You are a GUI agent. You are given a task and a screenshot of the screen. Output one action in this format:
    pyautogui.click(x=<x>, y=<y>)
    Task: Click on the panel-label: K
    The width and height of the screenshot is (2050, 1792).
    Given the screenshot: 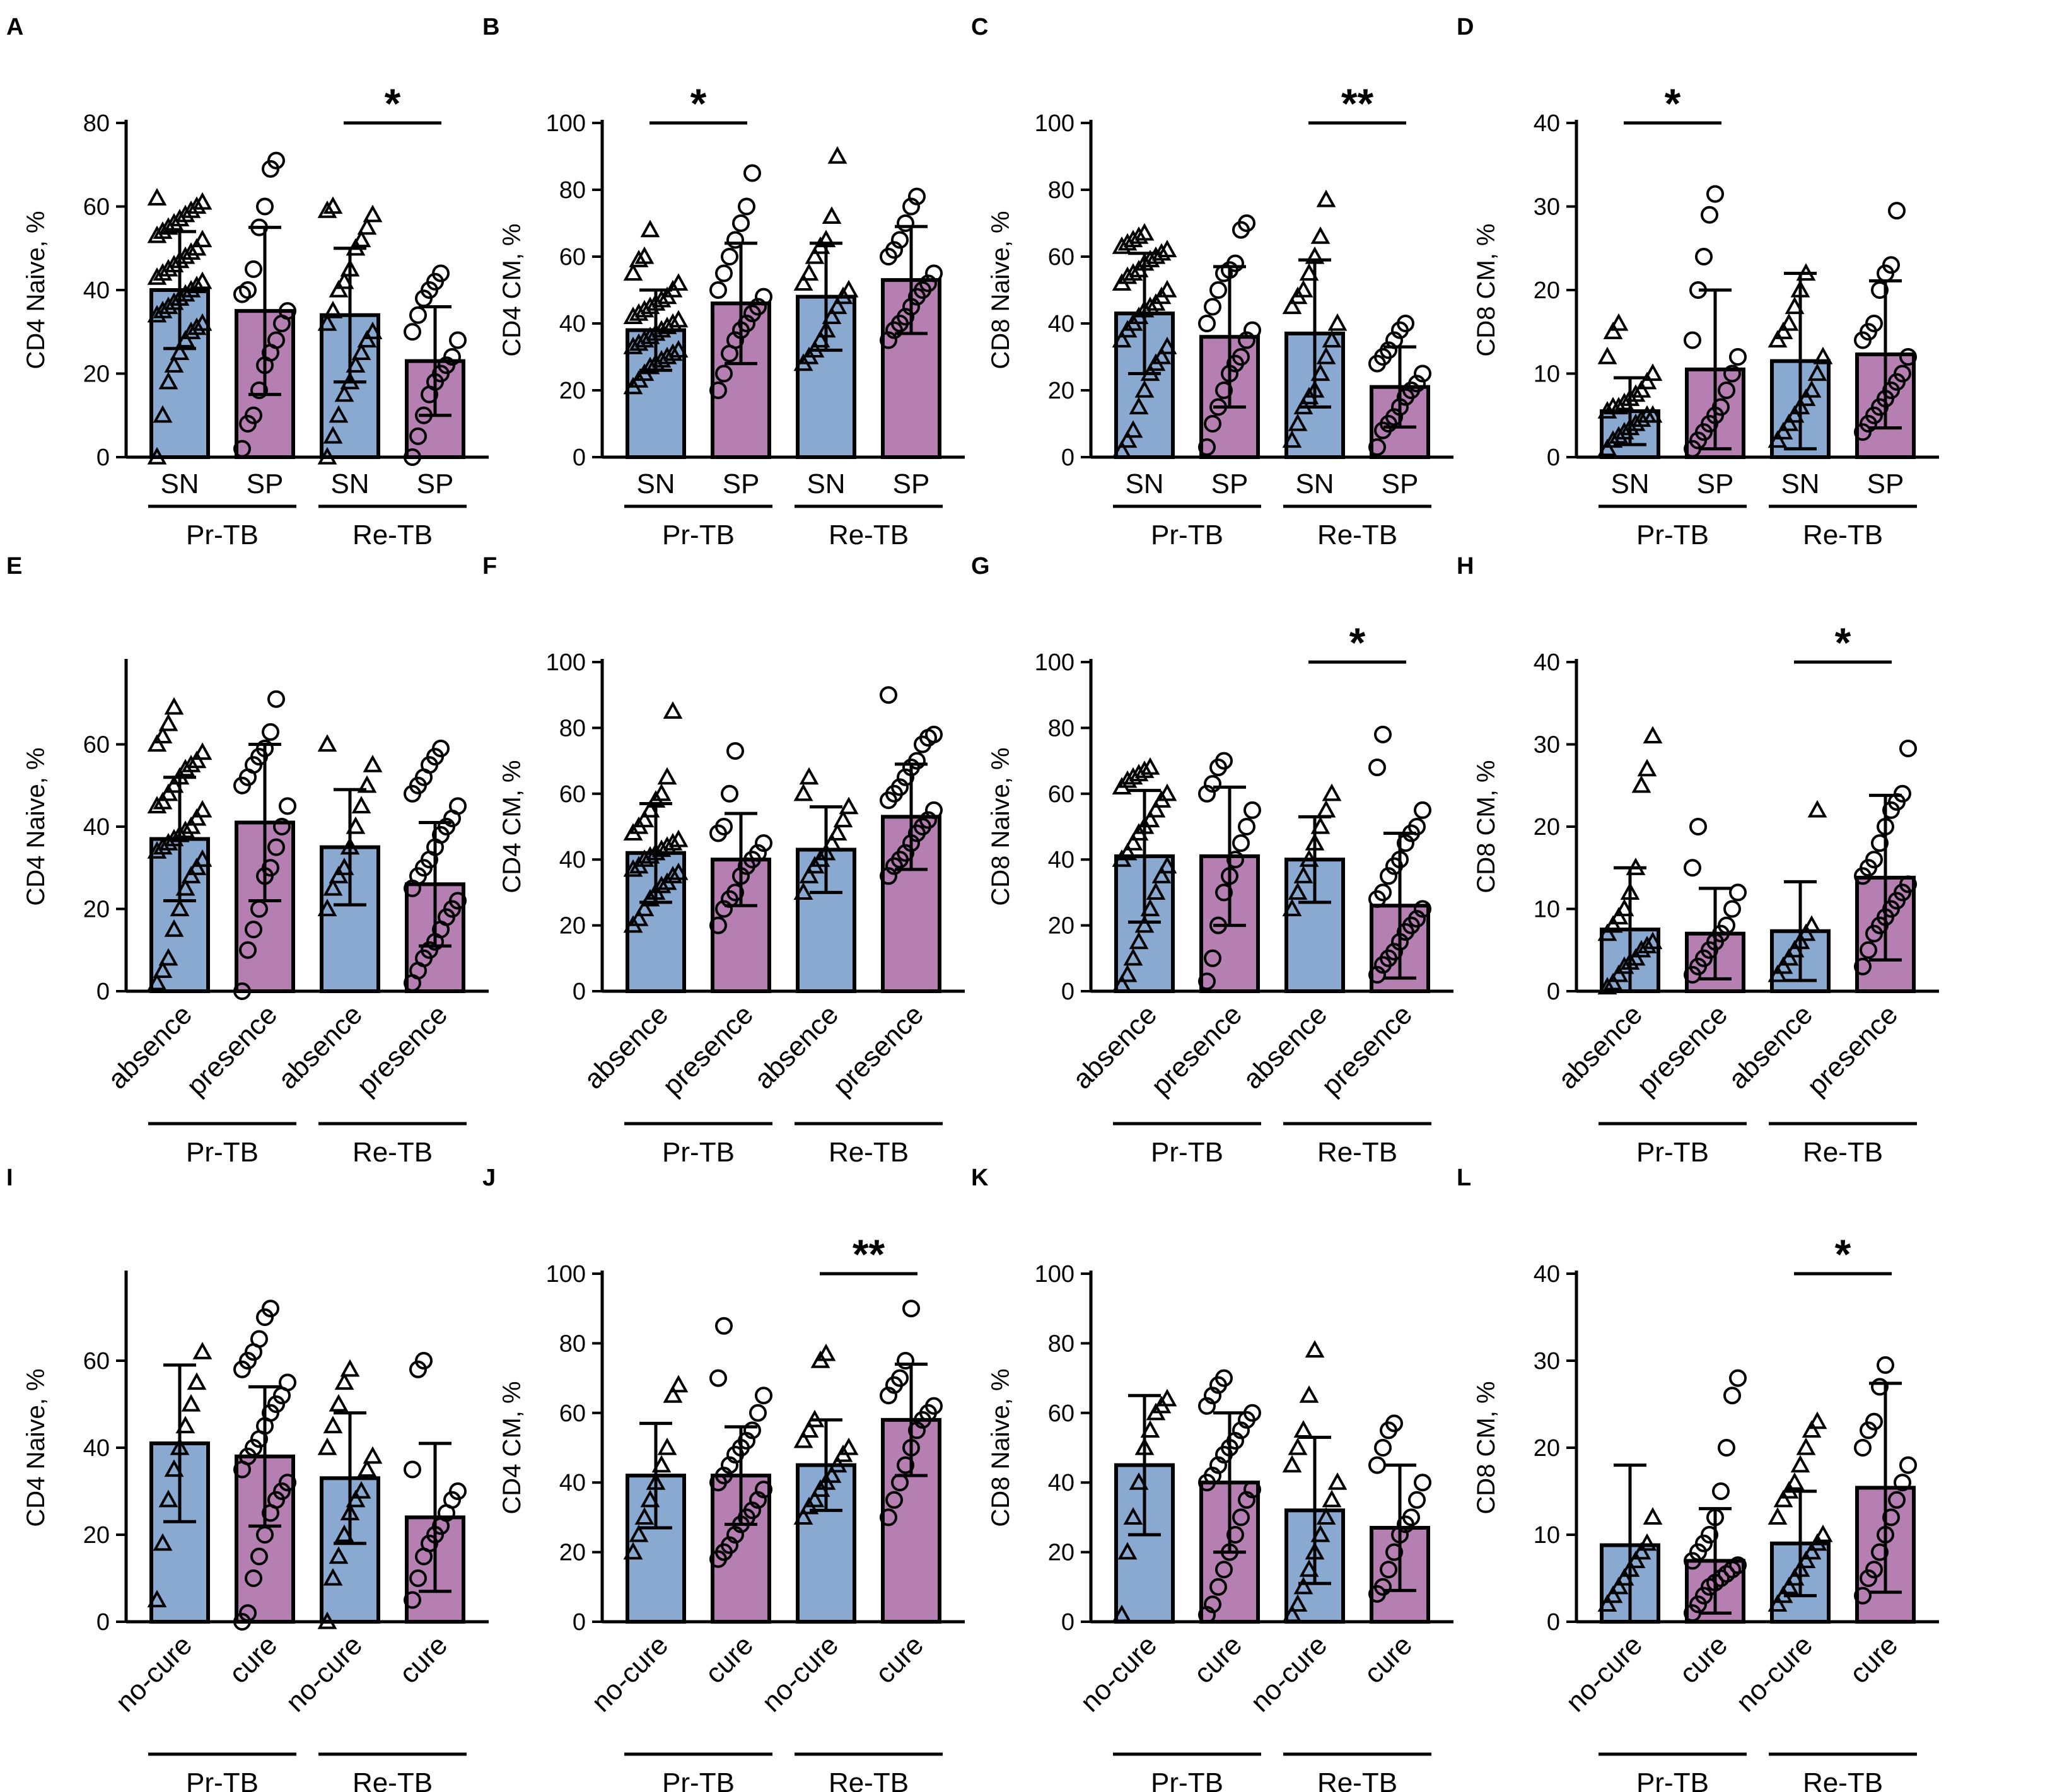 What is the action you would take?
    pyautogui.click(x=980, y=1178)
    